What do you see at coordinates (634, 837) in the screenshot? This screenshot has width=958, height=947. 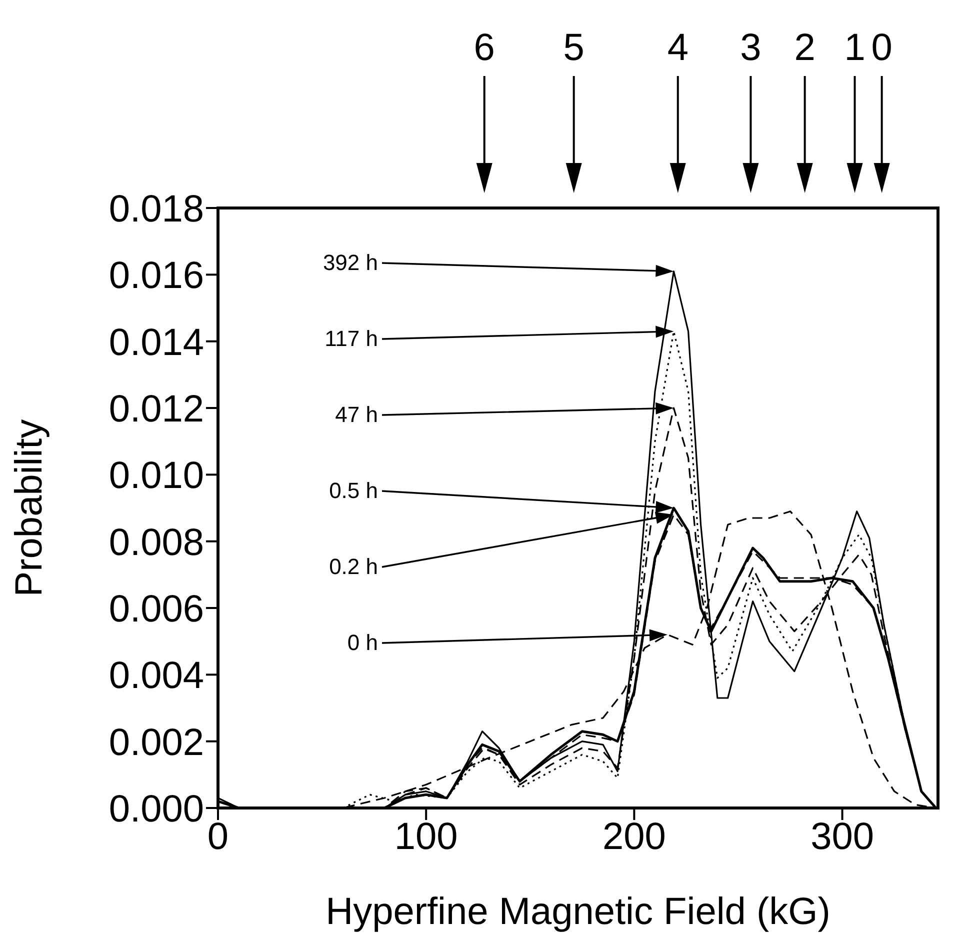 I see `x-tick-label: 200` at bounding box center [634, 837].